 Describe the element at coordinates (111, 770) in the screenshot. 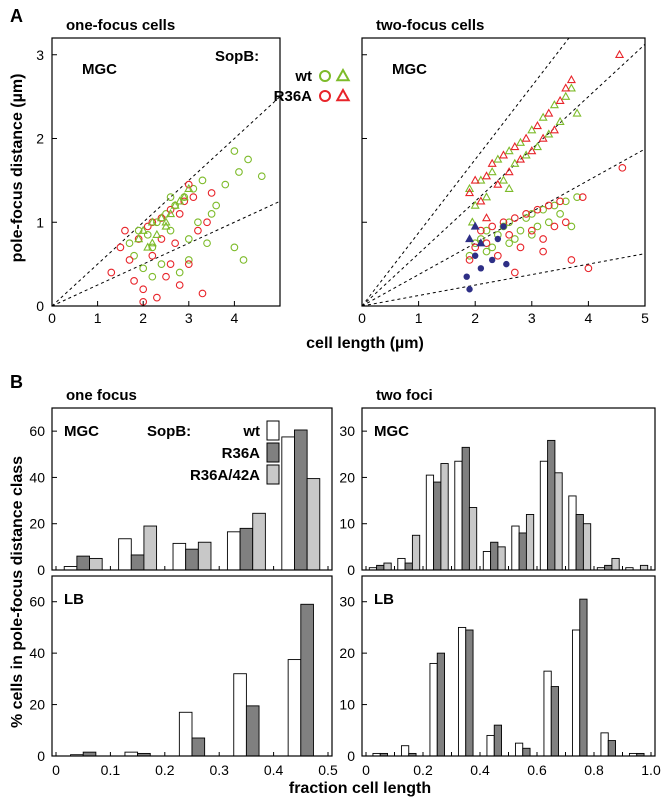

I see `x-tick-label: 0.1` at that location.